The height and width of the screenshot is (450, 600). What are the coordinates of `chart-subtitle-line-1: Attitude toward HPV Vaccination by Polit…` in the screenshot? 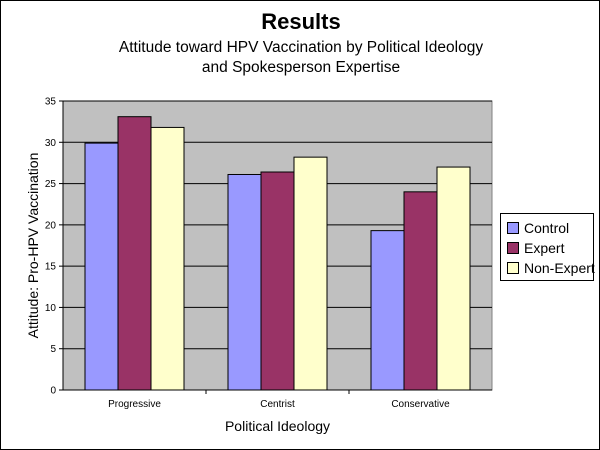 It's located at (301, 47).